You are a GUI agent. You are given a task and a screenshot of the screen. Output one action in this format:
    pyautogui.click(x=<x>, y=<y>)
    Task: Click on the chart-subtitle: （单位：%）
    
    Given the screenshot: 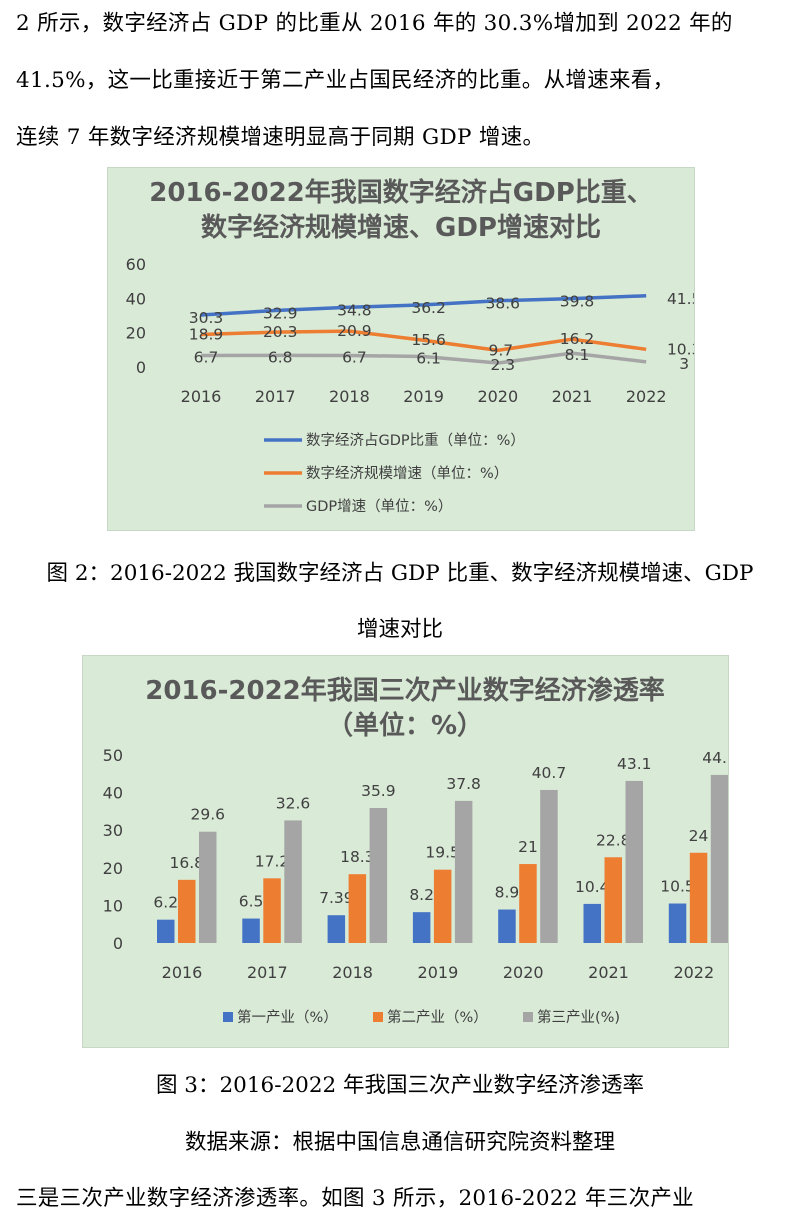 What is the action you would take?
    pyautogui.click(x=405, y=725)
    